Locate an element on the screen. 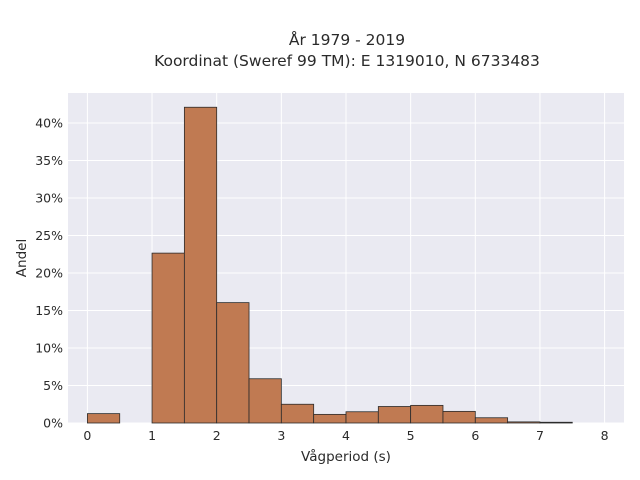 The width and height of the screenshot is (640, 480). x-tick-label-4: 4 is located at coordinates (346, 435).